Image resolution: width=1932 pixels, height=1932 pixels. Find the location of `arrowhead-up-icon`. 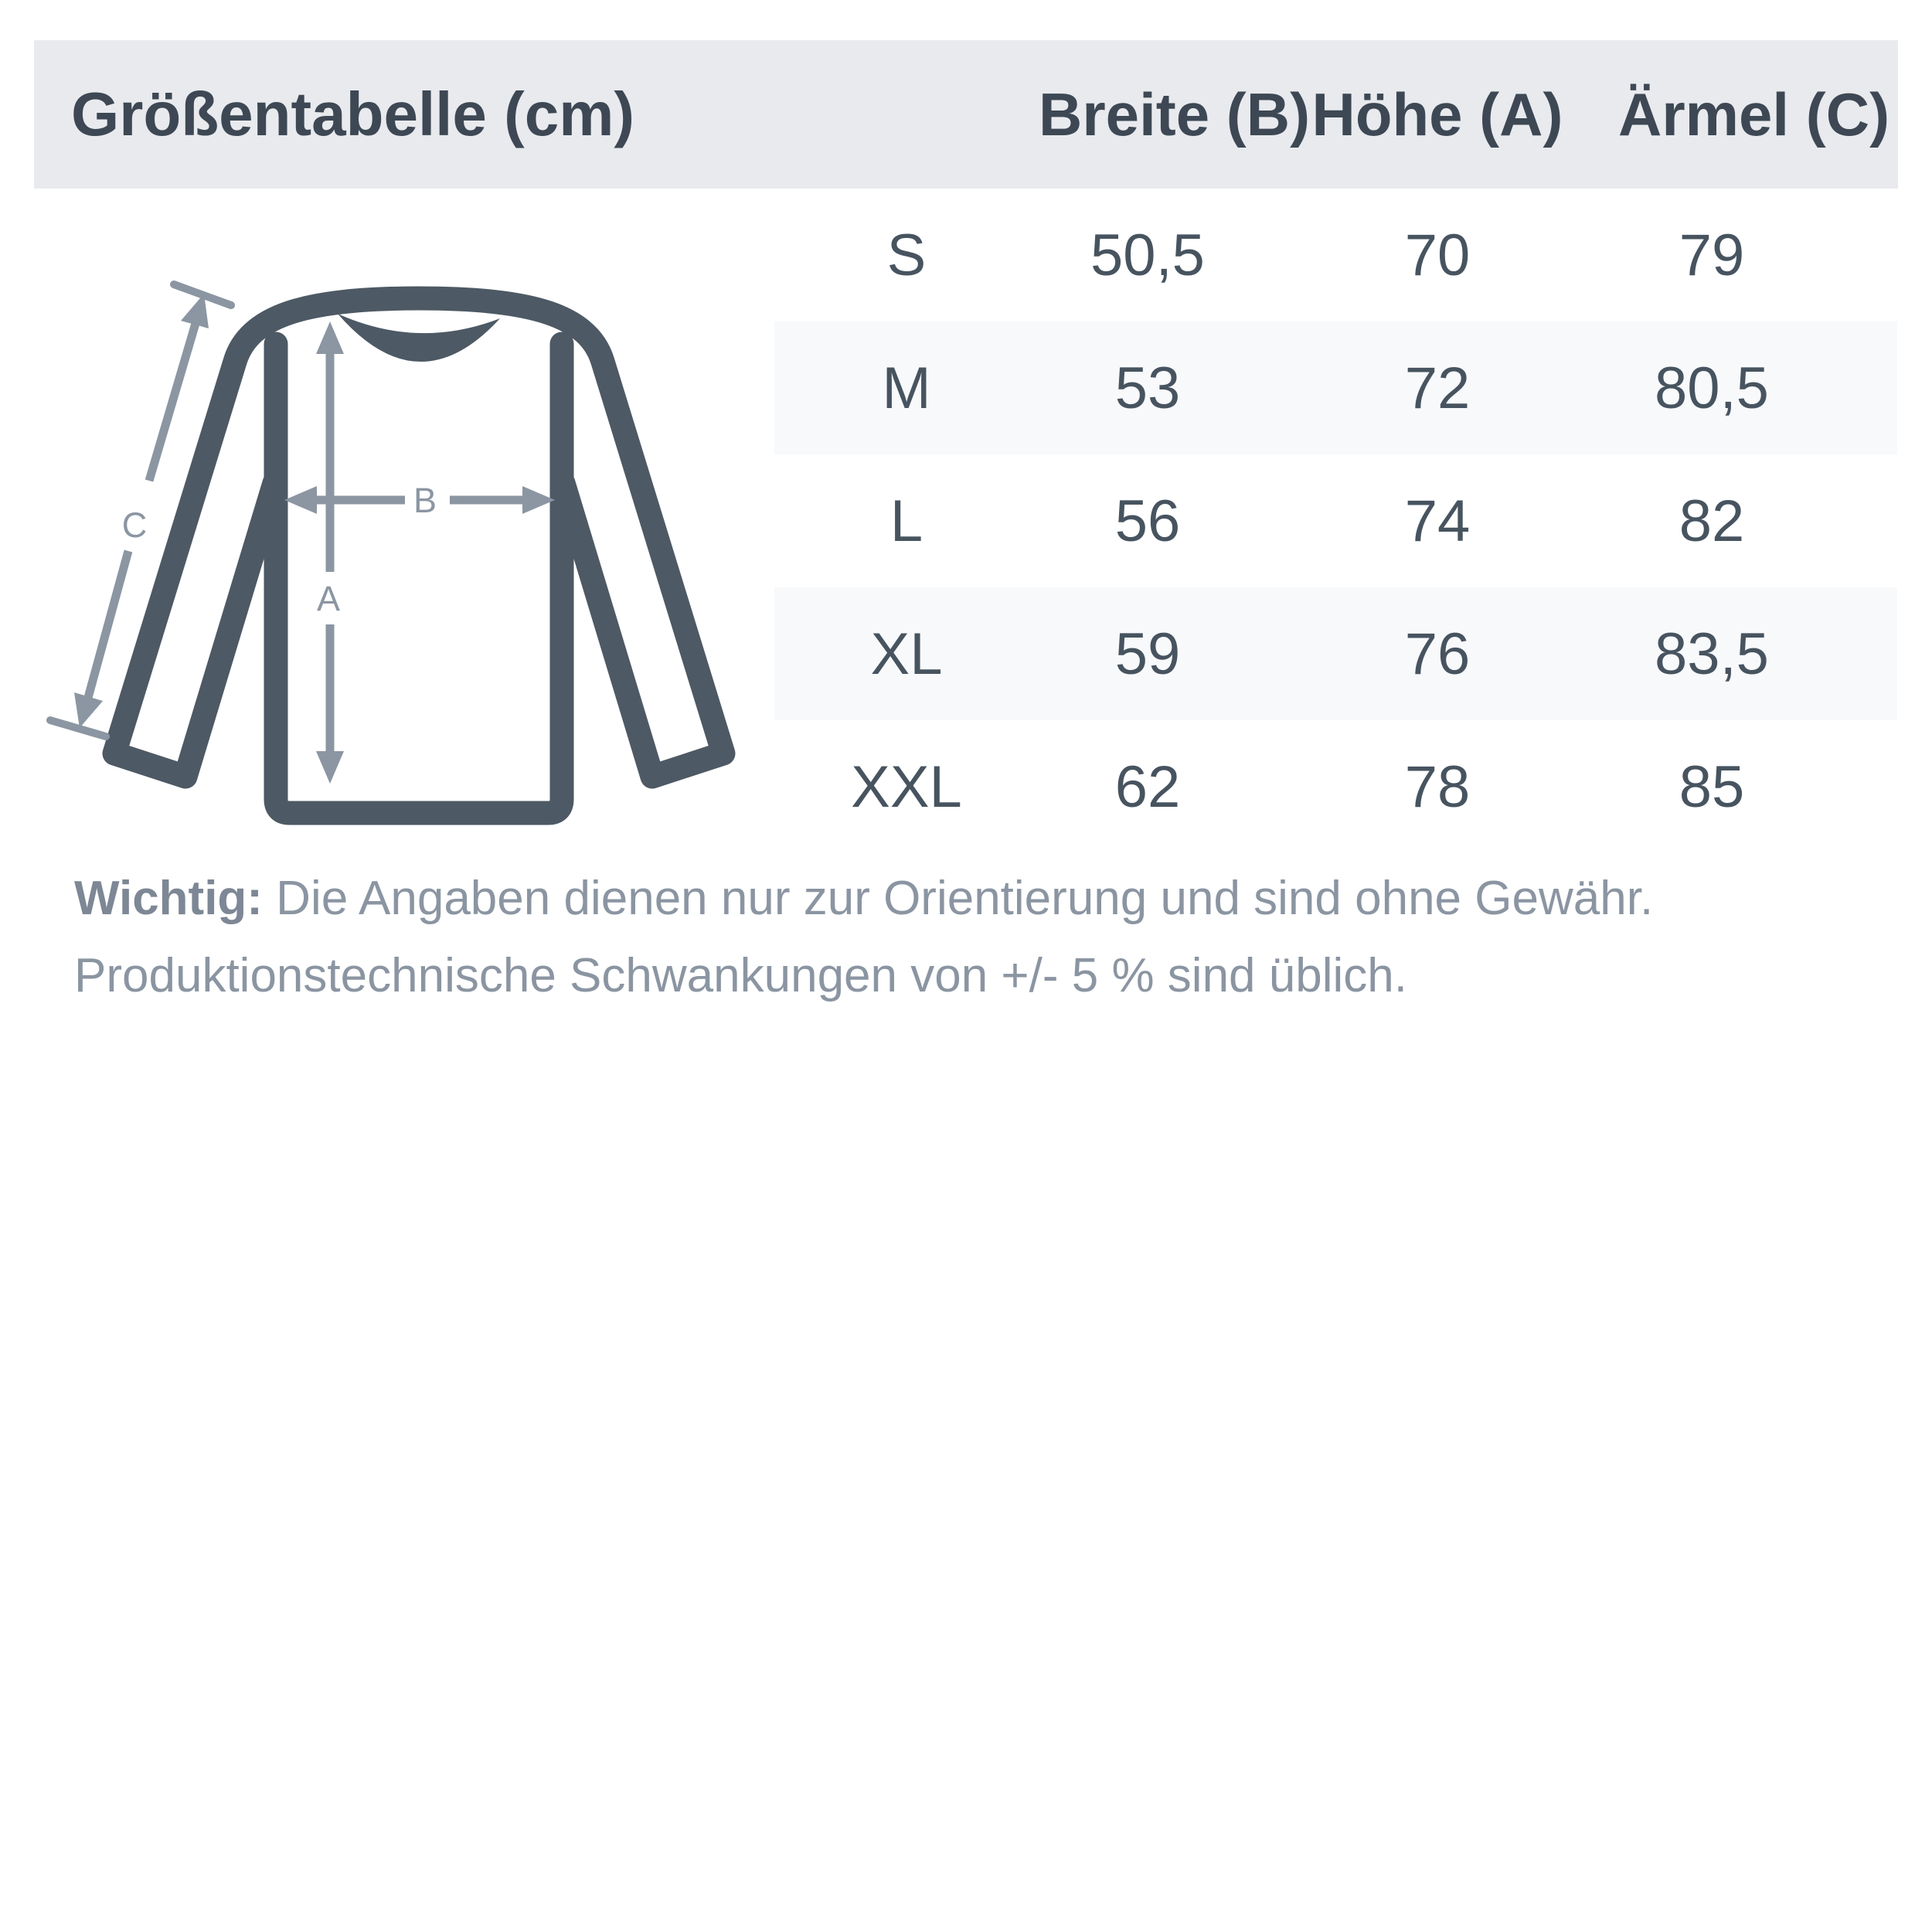

arrowhead-up-icon is located at coordinates (330, 337).